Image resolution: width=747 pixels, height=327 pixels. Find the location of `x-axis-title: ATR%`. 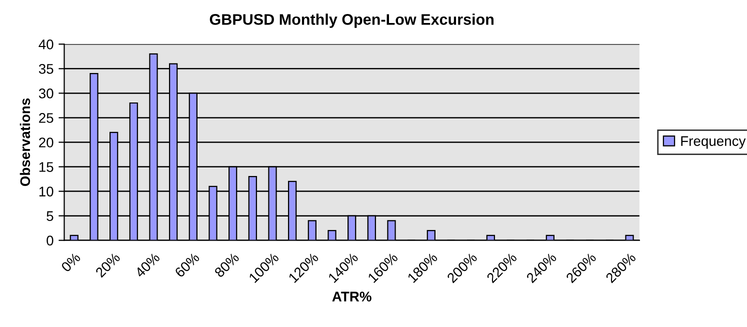

x-axis-title: ATR% is located at coordinates (352, 297).